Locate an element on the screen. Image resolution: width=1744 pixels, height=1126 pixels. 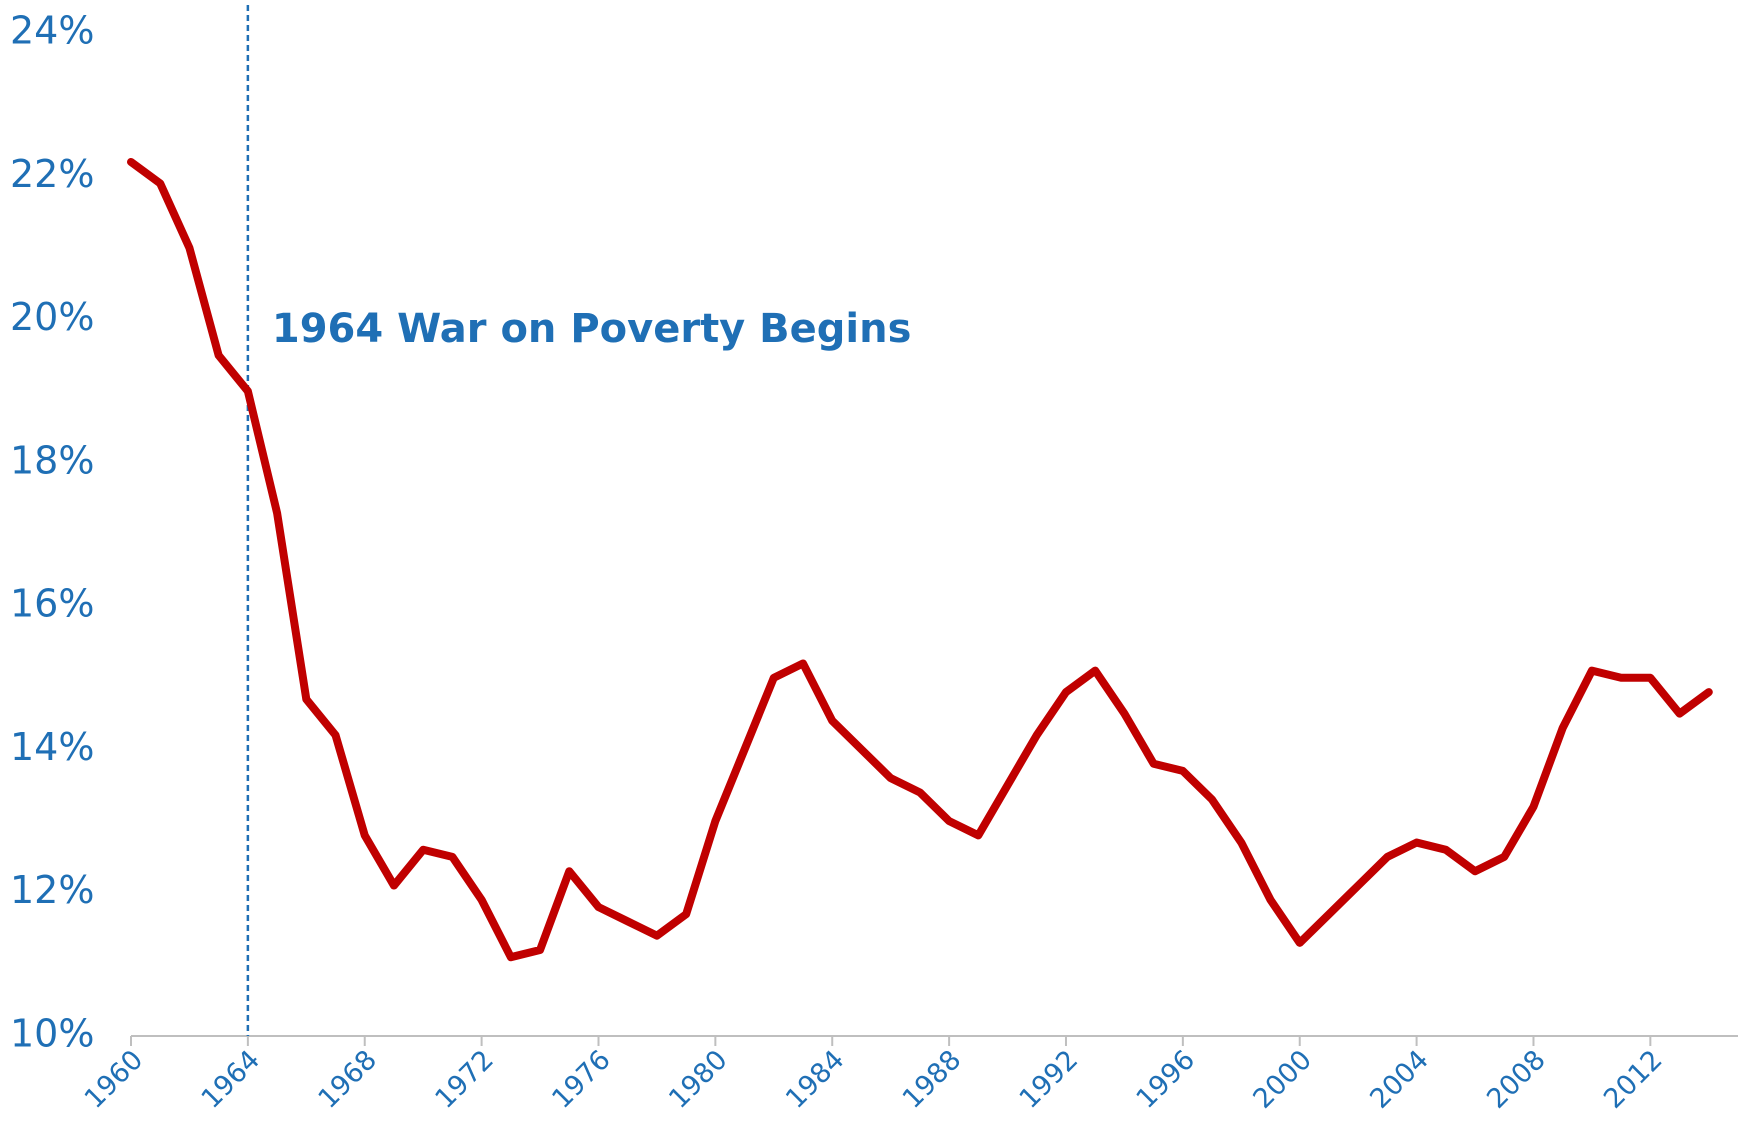
x-tick-label: 1980 is located at coordinates (698, 1079).